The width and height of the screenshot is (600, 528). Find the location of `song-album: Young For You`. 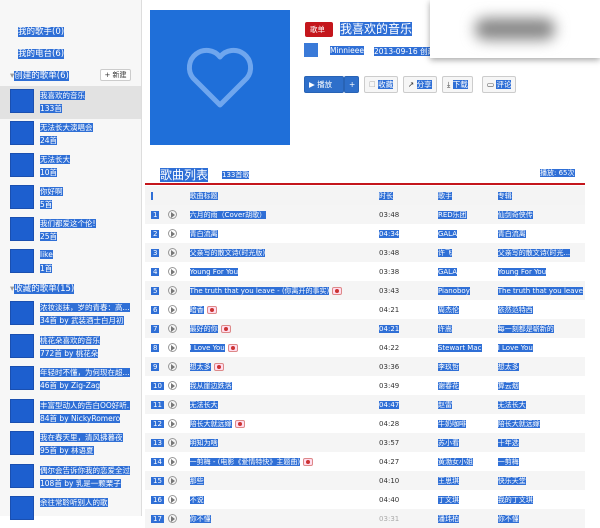

song-album: Young For You is located at coordinates (522, 271).